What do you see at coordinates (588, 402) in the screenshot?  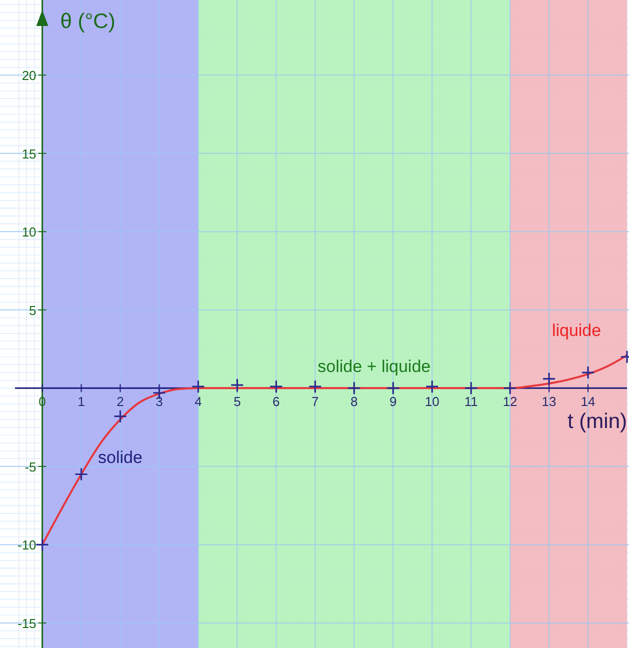 I see `x-tick-label: 14` at bounding box center [588, 402].